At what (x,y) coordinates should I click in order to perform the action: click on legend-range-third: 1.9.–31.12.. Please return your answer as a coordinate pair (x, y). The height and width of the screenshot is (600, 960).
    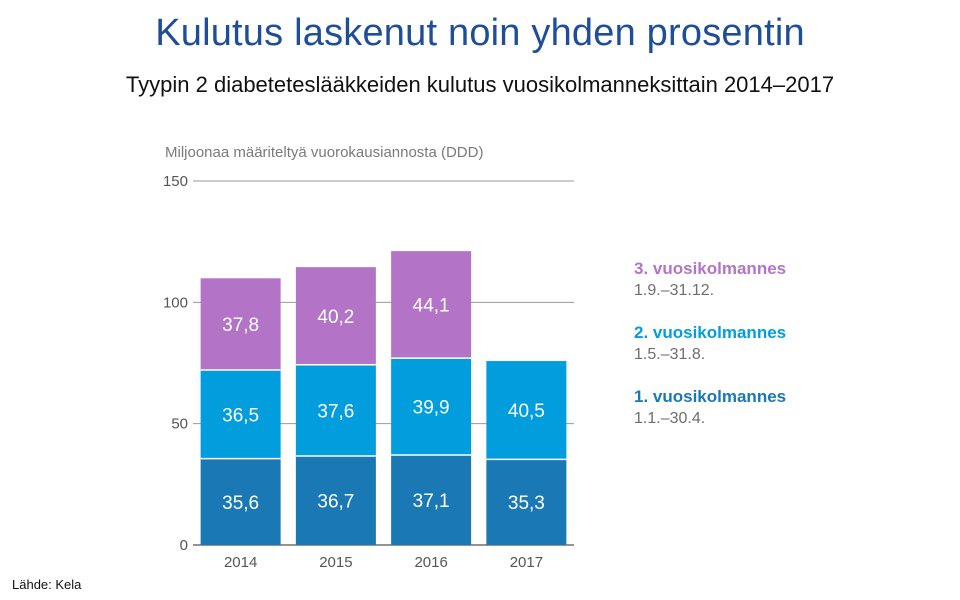
    Looking at the image, I should click on (674, 290).